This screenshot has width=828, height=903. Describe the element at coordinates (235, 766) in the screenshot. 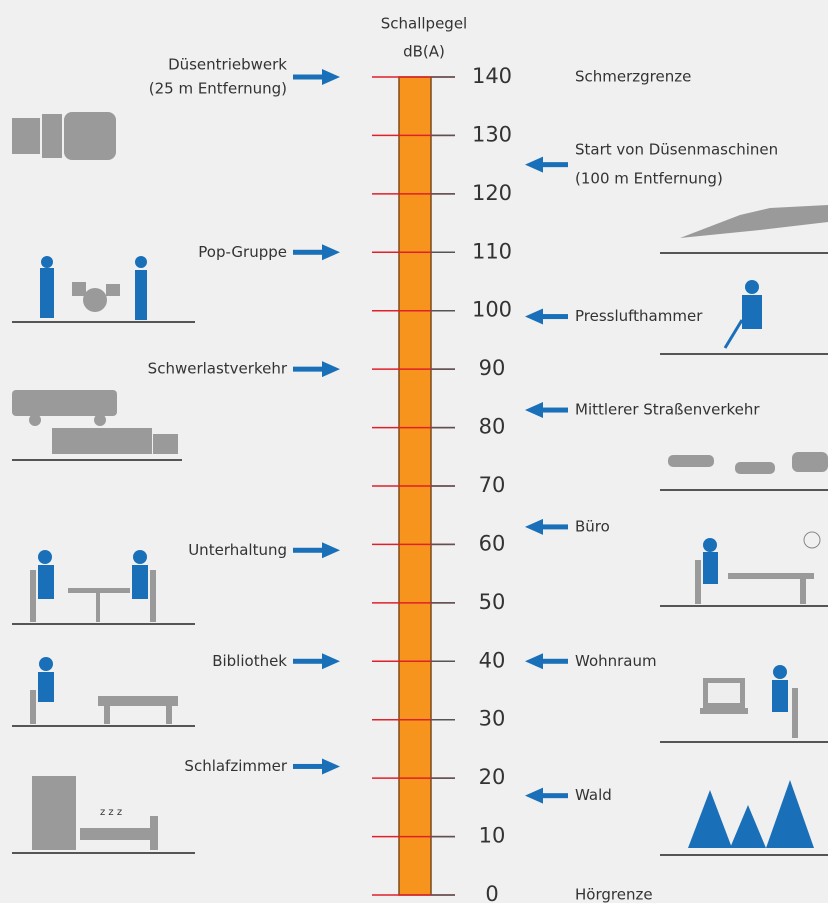

I see `source-label: Schlafzimmer` at that location.